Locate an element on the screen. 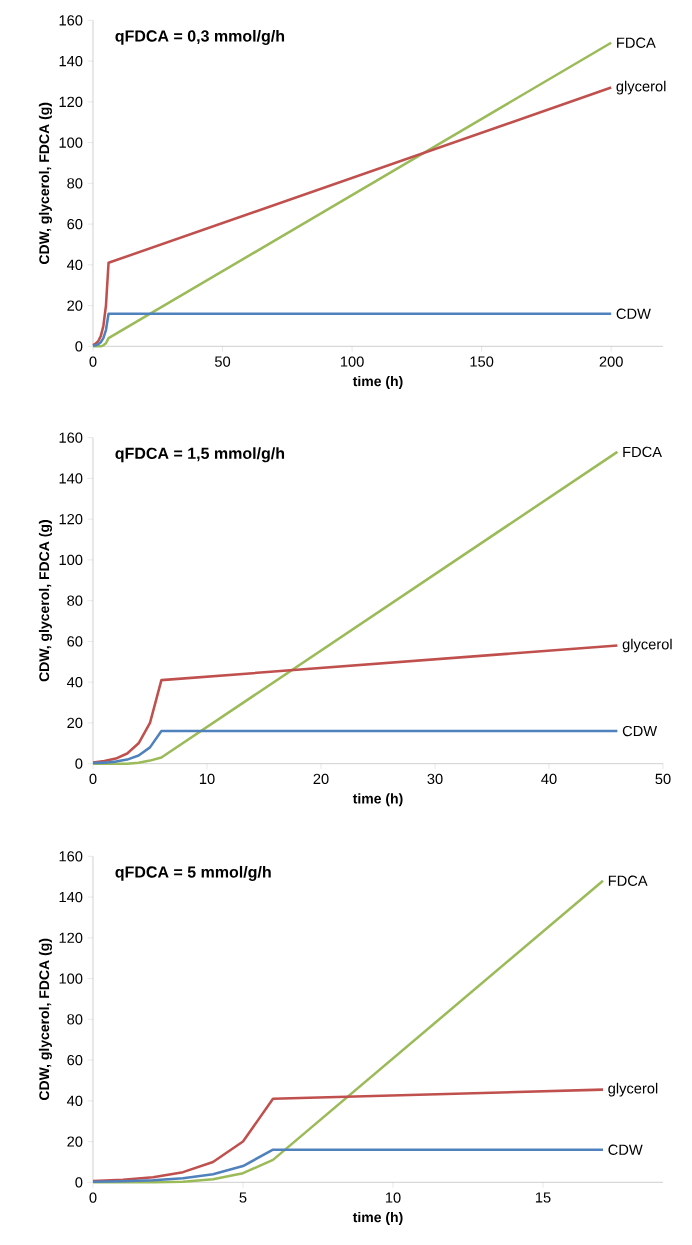 The image size is (692, 1245). x-tick-label: 20 is located at coordinates (321, 779).